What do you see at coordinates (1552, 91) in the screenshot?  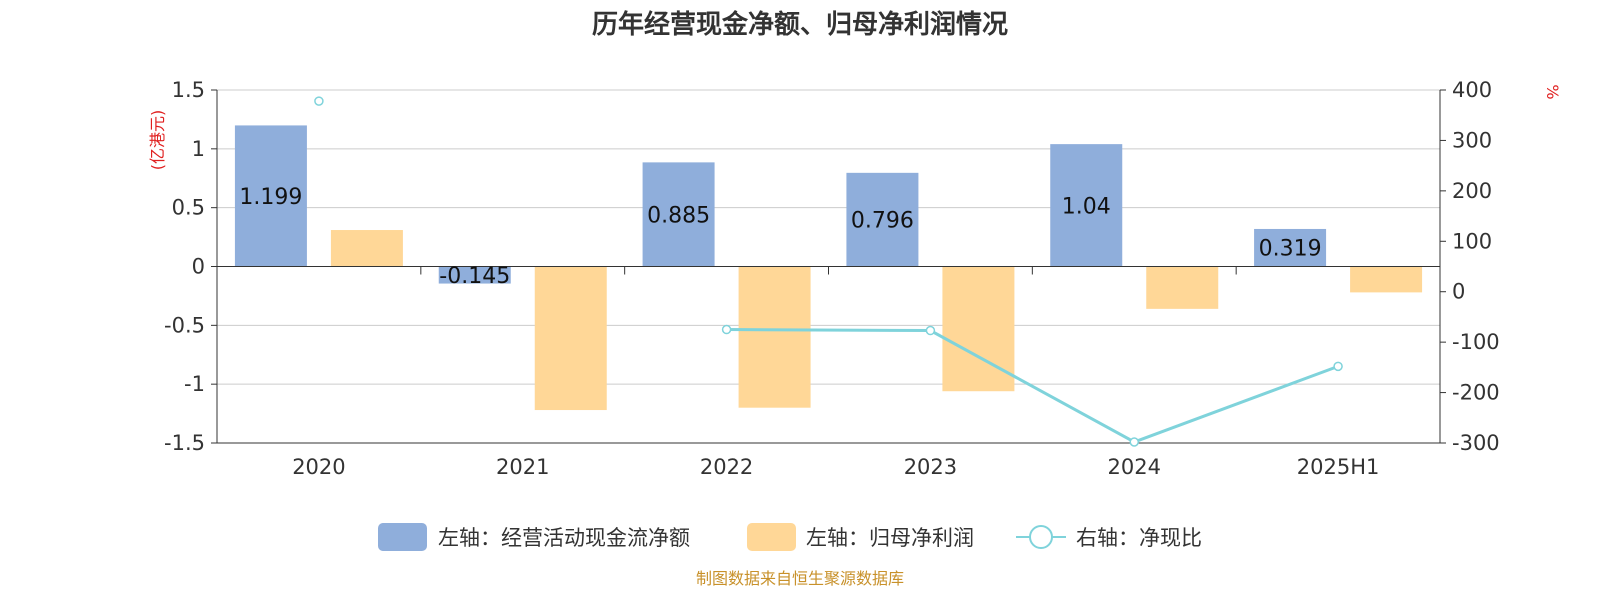 I see `right-axis-unit: %` at bounding box center [1552, 91].